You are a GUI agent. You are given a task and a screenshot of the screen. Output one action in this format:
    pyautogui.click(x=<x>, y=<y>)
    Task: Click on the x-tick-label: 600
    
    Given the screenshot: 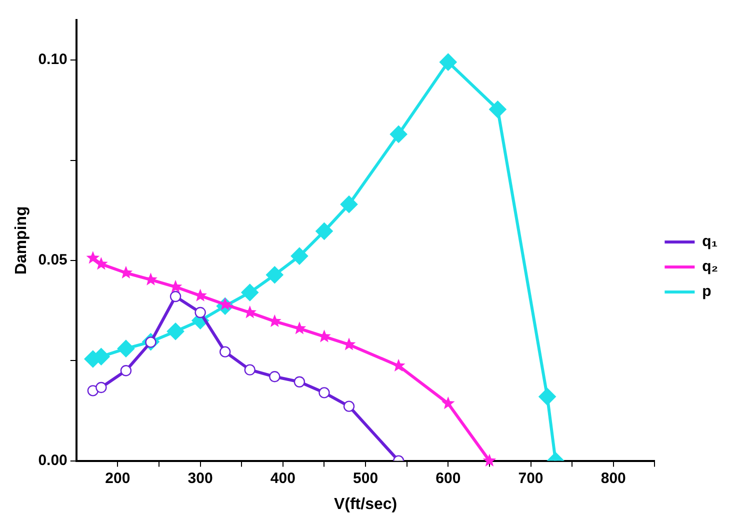 What is the action you would take?
    pyautogui.click(x=448, y=478)
    